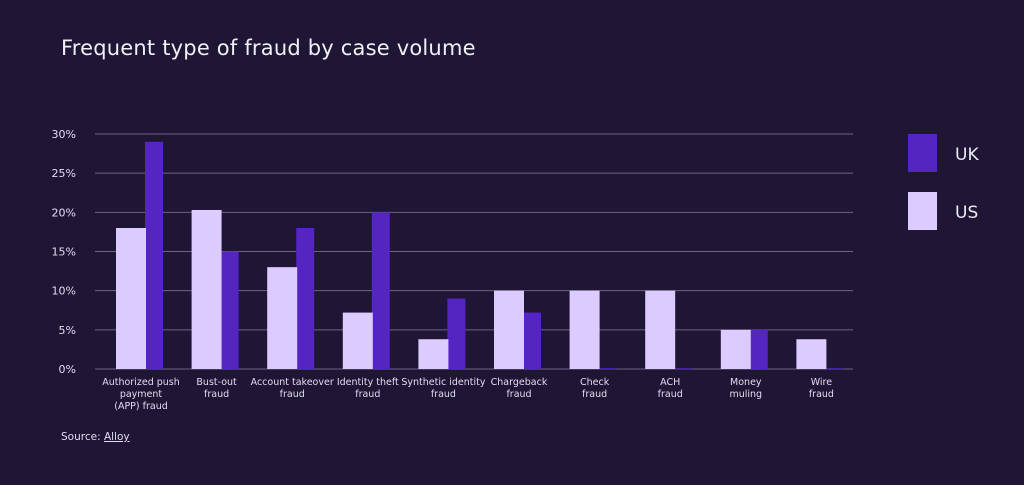 This screenshot has height=485, width=1024. What do you see at coordinates (141, 394) in the screenshot?
I see `x-category-label: payment` at bounding box center [141, 394].